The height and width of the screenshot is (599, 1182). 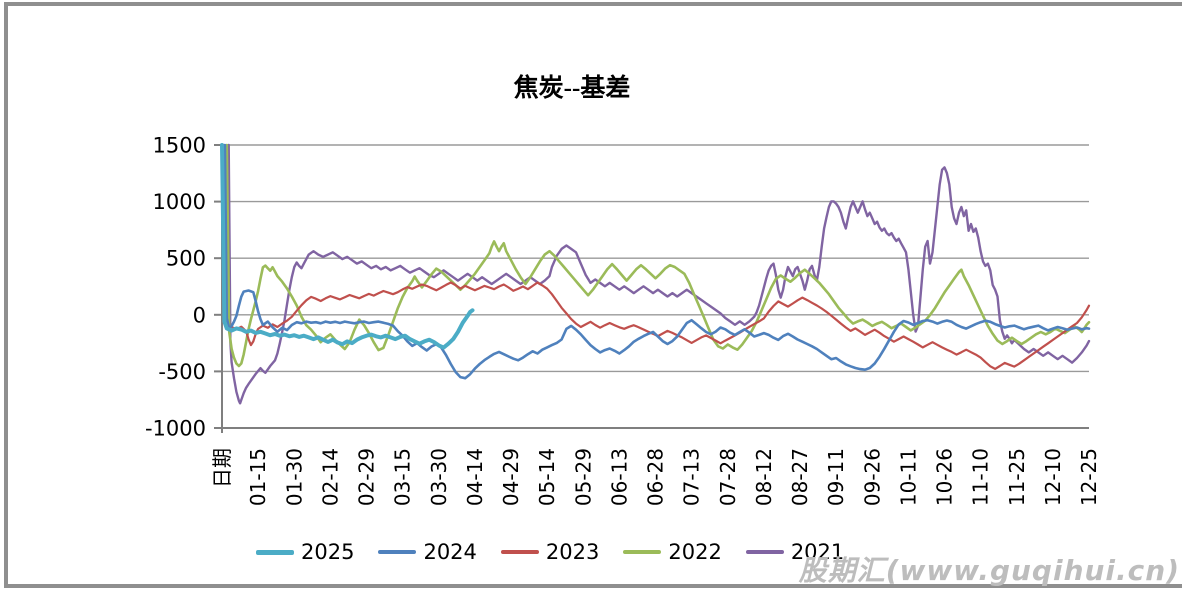 I want to click on x-axis-tick-label: 02-14, so click(x=330, y=477).